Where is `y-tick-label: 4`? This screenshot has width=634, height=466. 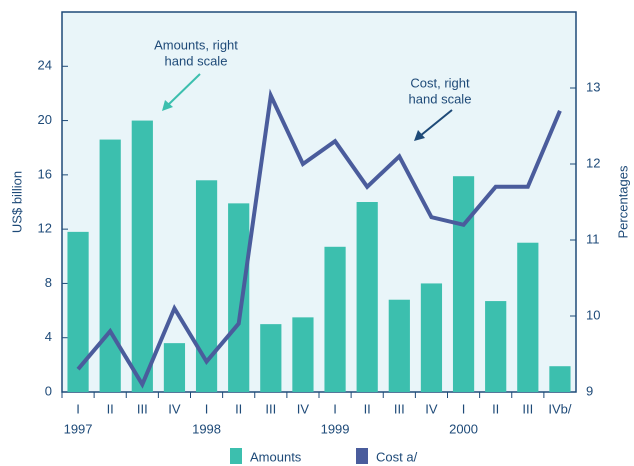 y-tick-label: 4 is located at coordinates (48, 336).